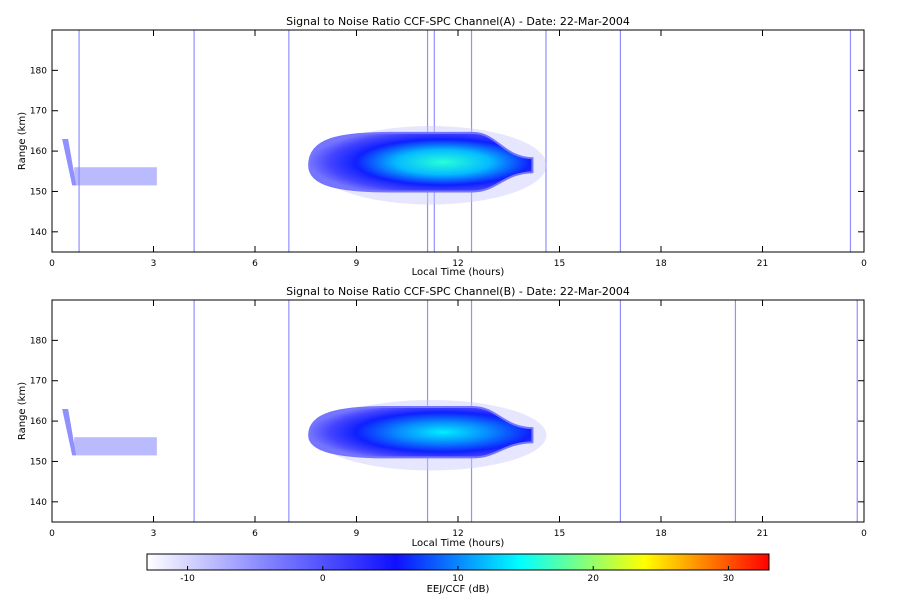 Image resolution: width=900 pixels, height=600 pixels. I want to click on colorbar-tick-label: 30, so click(729, 579).